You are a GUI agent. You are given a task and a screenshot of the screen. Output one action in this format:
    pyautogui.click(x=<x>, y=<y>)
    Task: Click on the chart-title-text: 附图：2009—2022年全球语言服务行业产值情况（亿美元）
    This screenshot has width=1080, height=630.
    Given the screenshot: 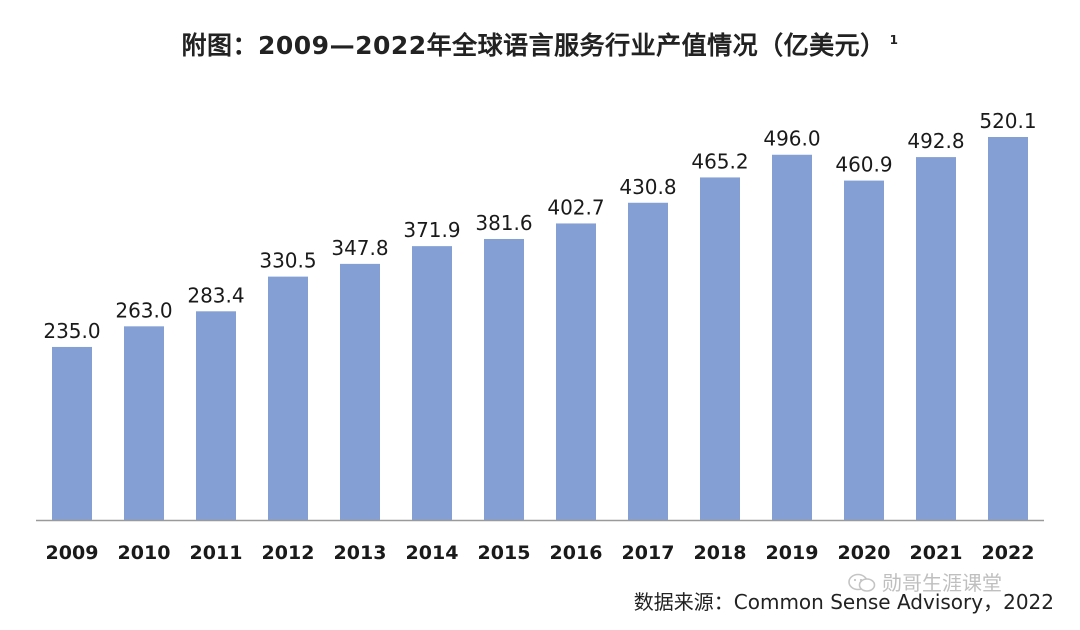 What is the action you would take?
    pyautogui.click(x=533, y=45)
    